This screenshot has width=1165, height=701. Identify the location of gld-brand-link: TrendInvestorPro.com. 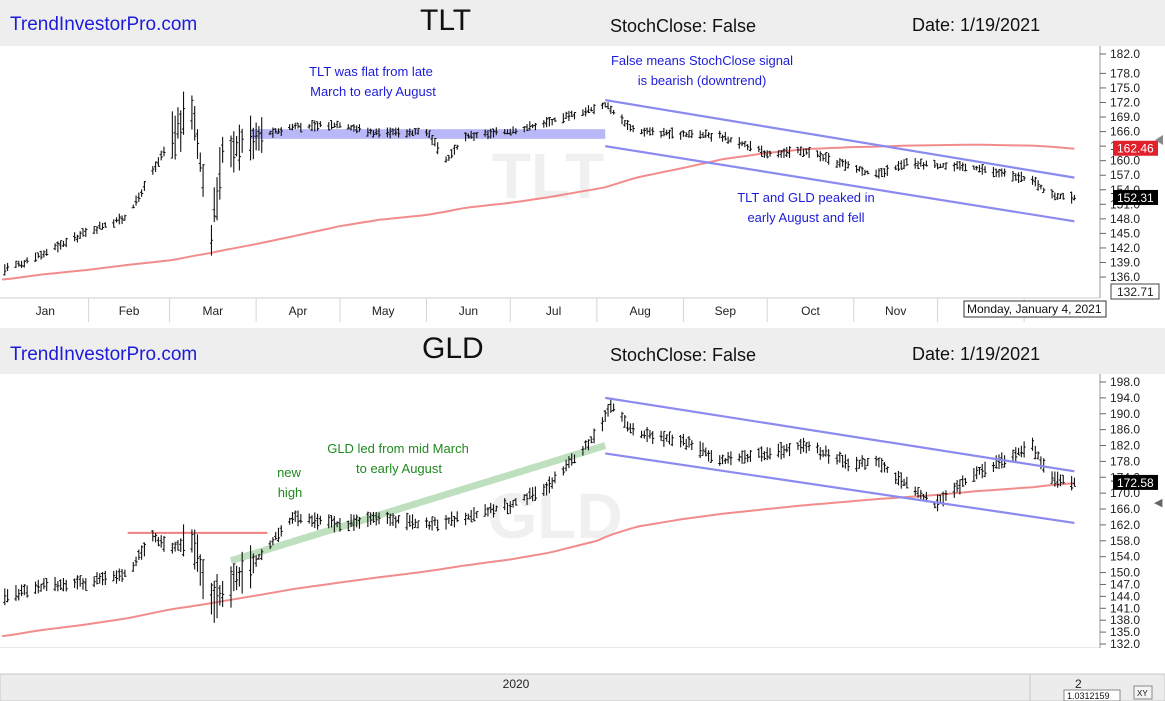
(104, 354).